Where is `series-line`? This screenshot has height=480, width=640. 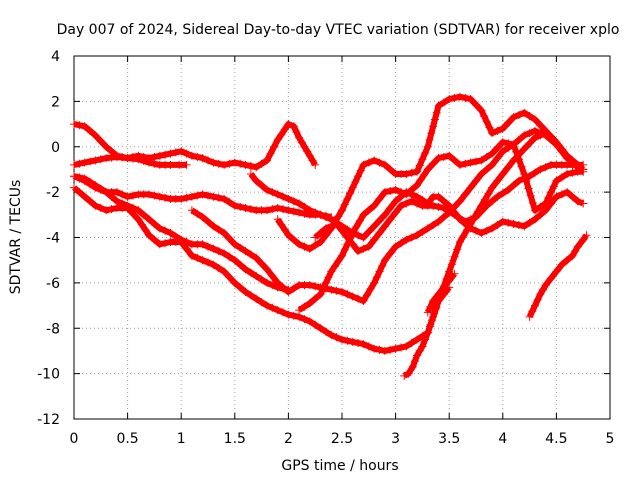
series-line is located at coordinates (195, 146).